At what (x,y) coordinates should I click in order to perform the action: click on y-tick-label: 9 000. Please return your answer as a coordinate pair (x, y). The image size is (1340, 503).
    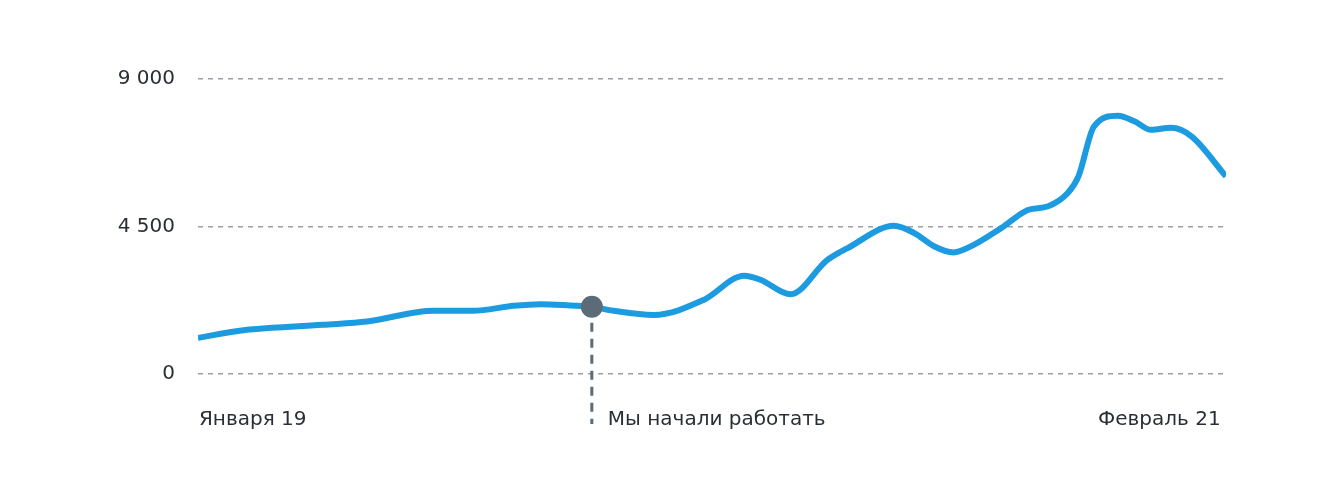
    Looking at the image, I should click on (146, 77).